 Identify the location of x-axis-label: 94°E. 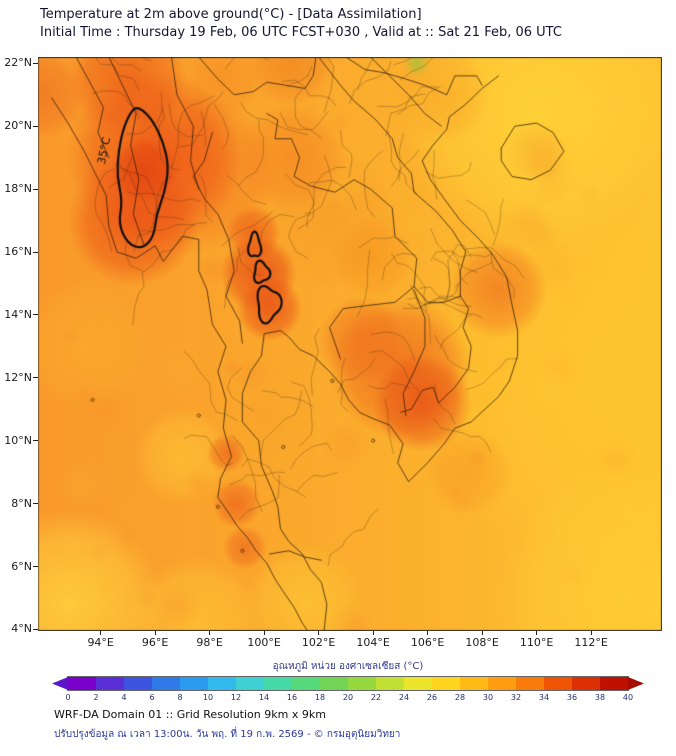
(100, 642).